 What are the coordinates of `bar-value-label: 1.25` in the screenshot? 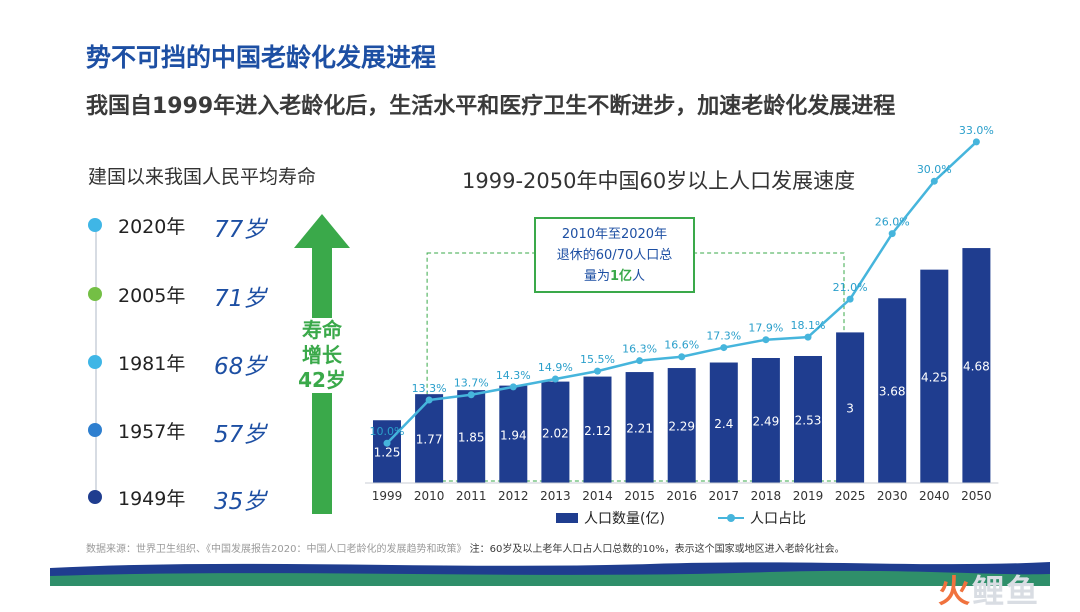 It's located at (387, 453).